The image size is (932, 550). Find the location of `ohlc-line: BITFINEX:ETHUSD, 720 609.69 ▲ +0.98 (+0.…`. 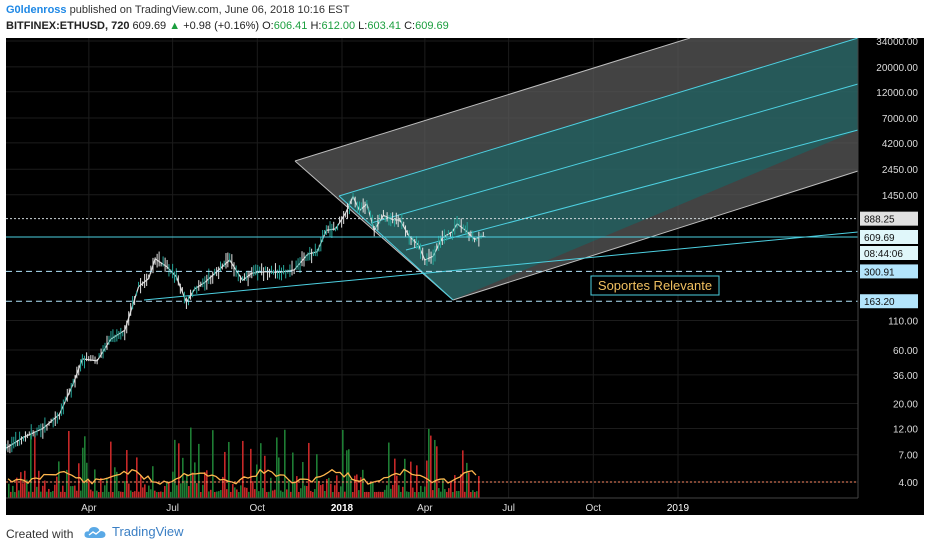

ohlc-line: BITFINEX:ETHUSD, 720 609.69 ▲ +0.98 (+0.… is located at coordinates (227, 26).